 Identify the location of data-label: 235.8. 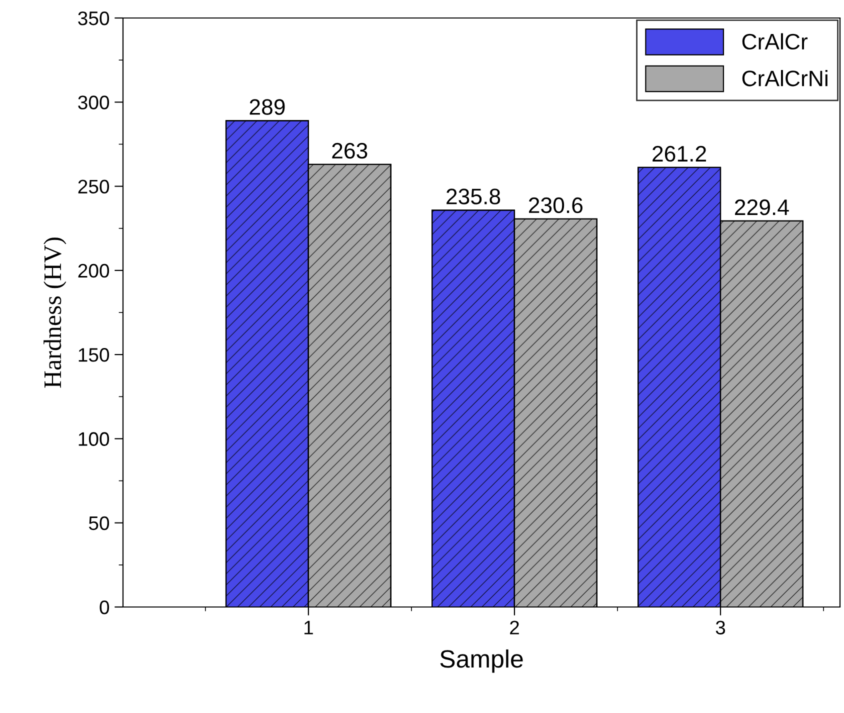
(473, 196).